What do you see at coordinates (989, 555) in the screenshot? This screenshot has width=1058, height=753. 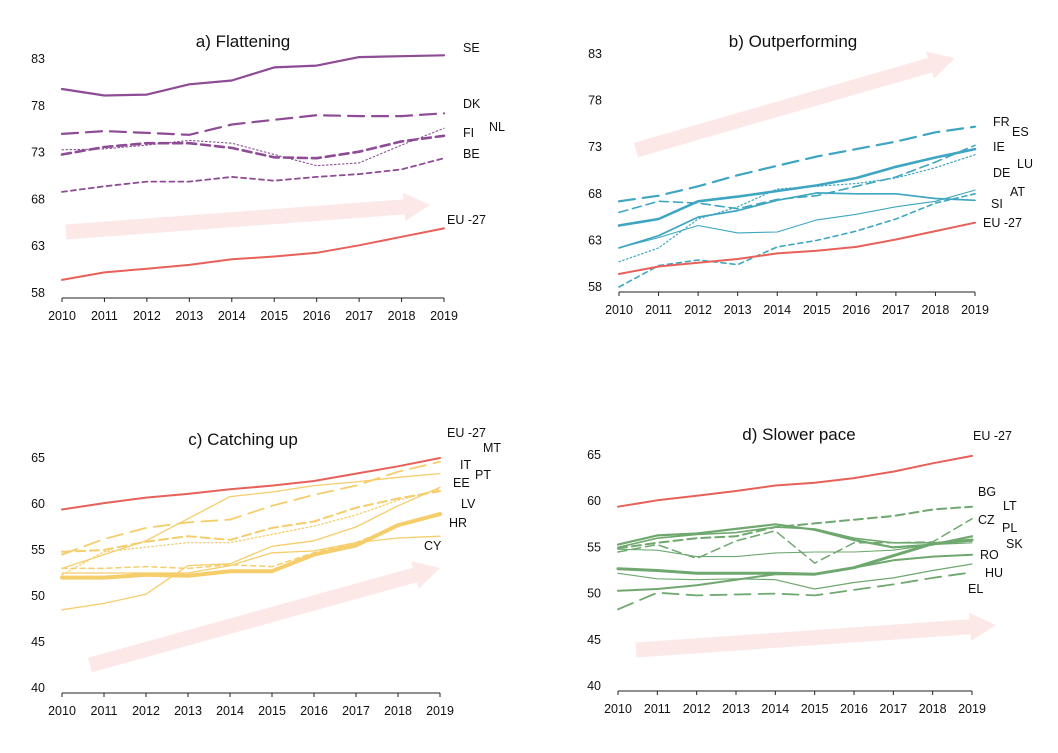 I see `series-label: RO` at bounding box center [989, 555].